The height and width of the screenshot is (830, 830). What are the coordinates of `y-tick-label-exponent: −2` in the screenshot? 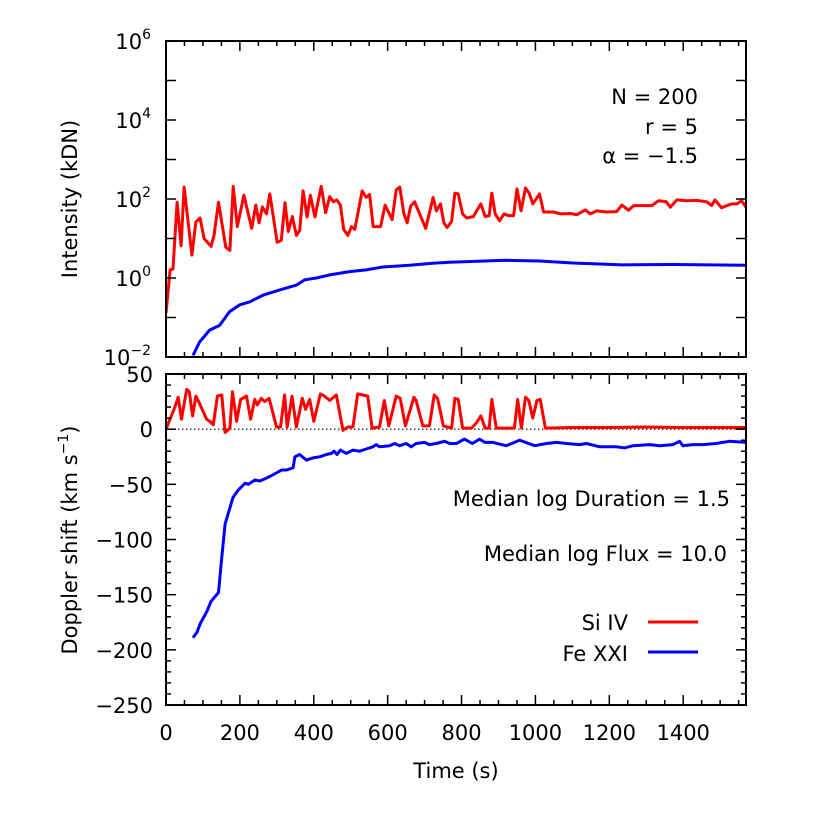 It's located at (140, 351).